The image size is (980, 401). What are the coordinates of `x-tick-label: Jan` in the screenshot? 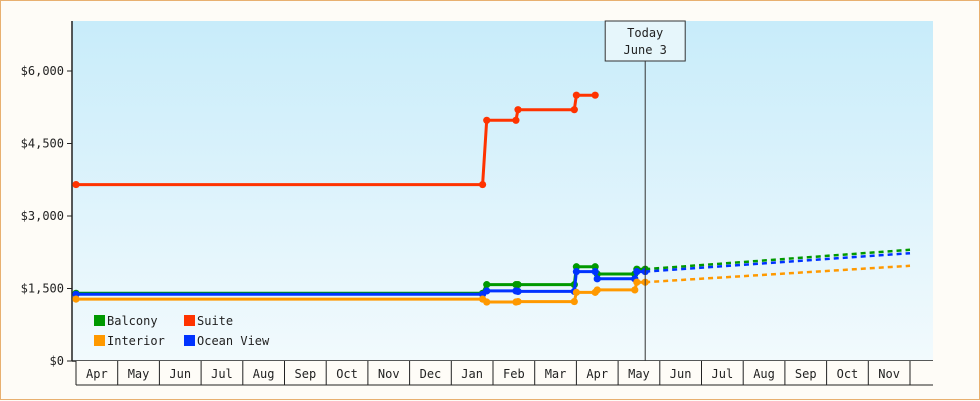 It's located at (472, 374).